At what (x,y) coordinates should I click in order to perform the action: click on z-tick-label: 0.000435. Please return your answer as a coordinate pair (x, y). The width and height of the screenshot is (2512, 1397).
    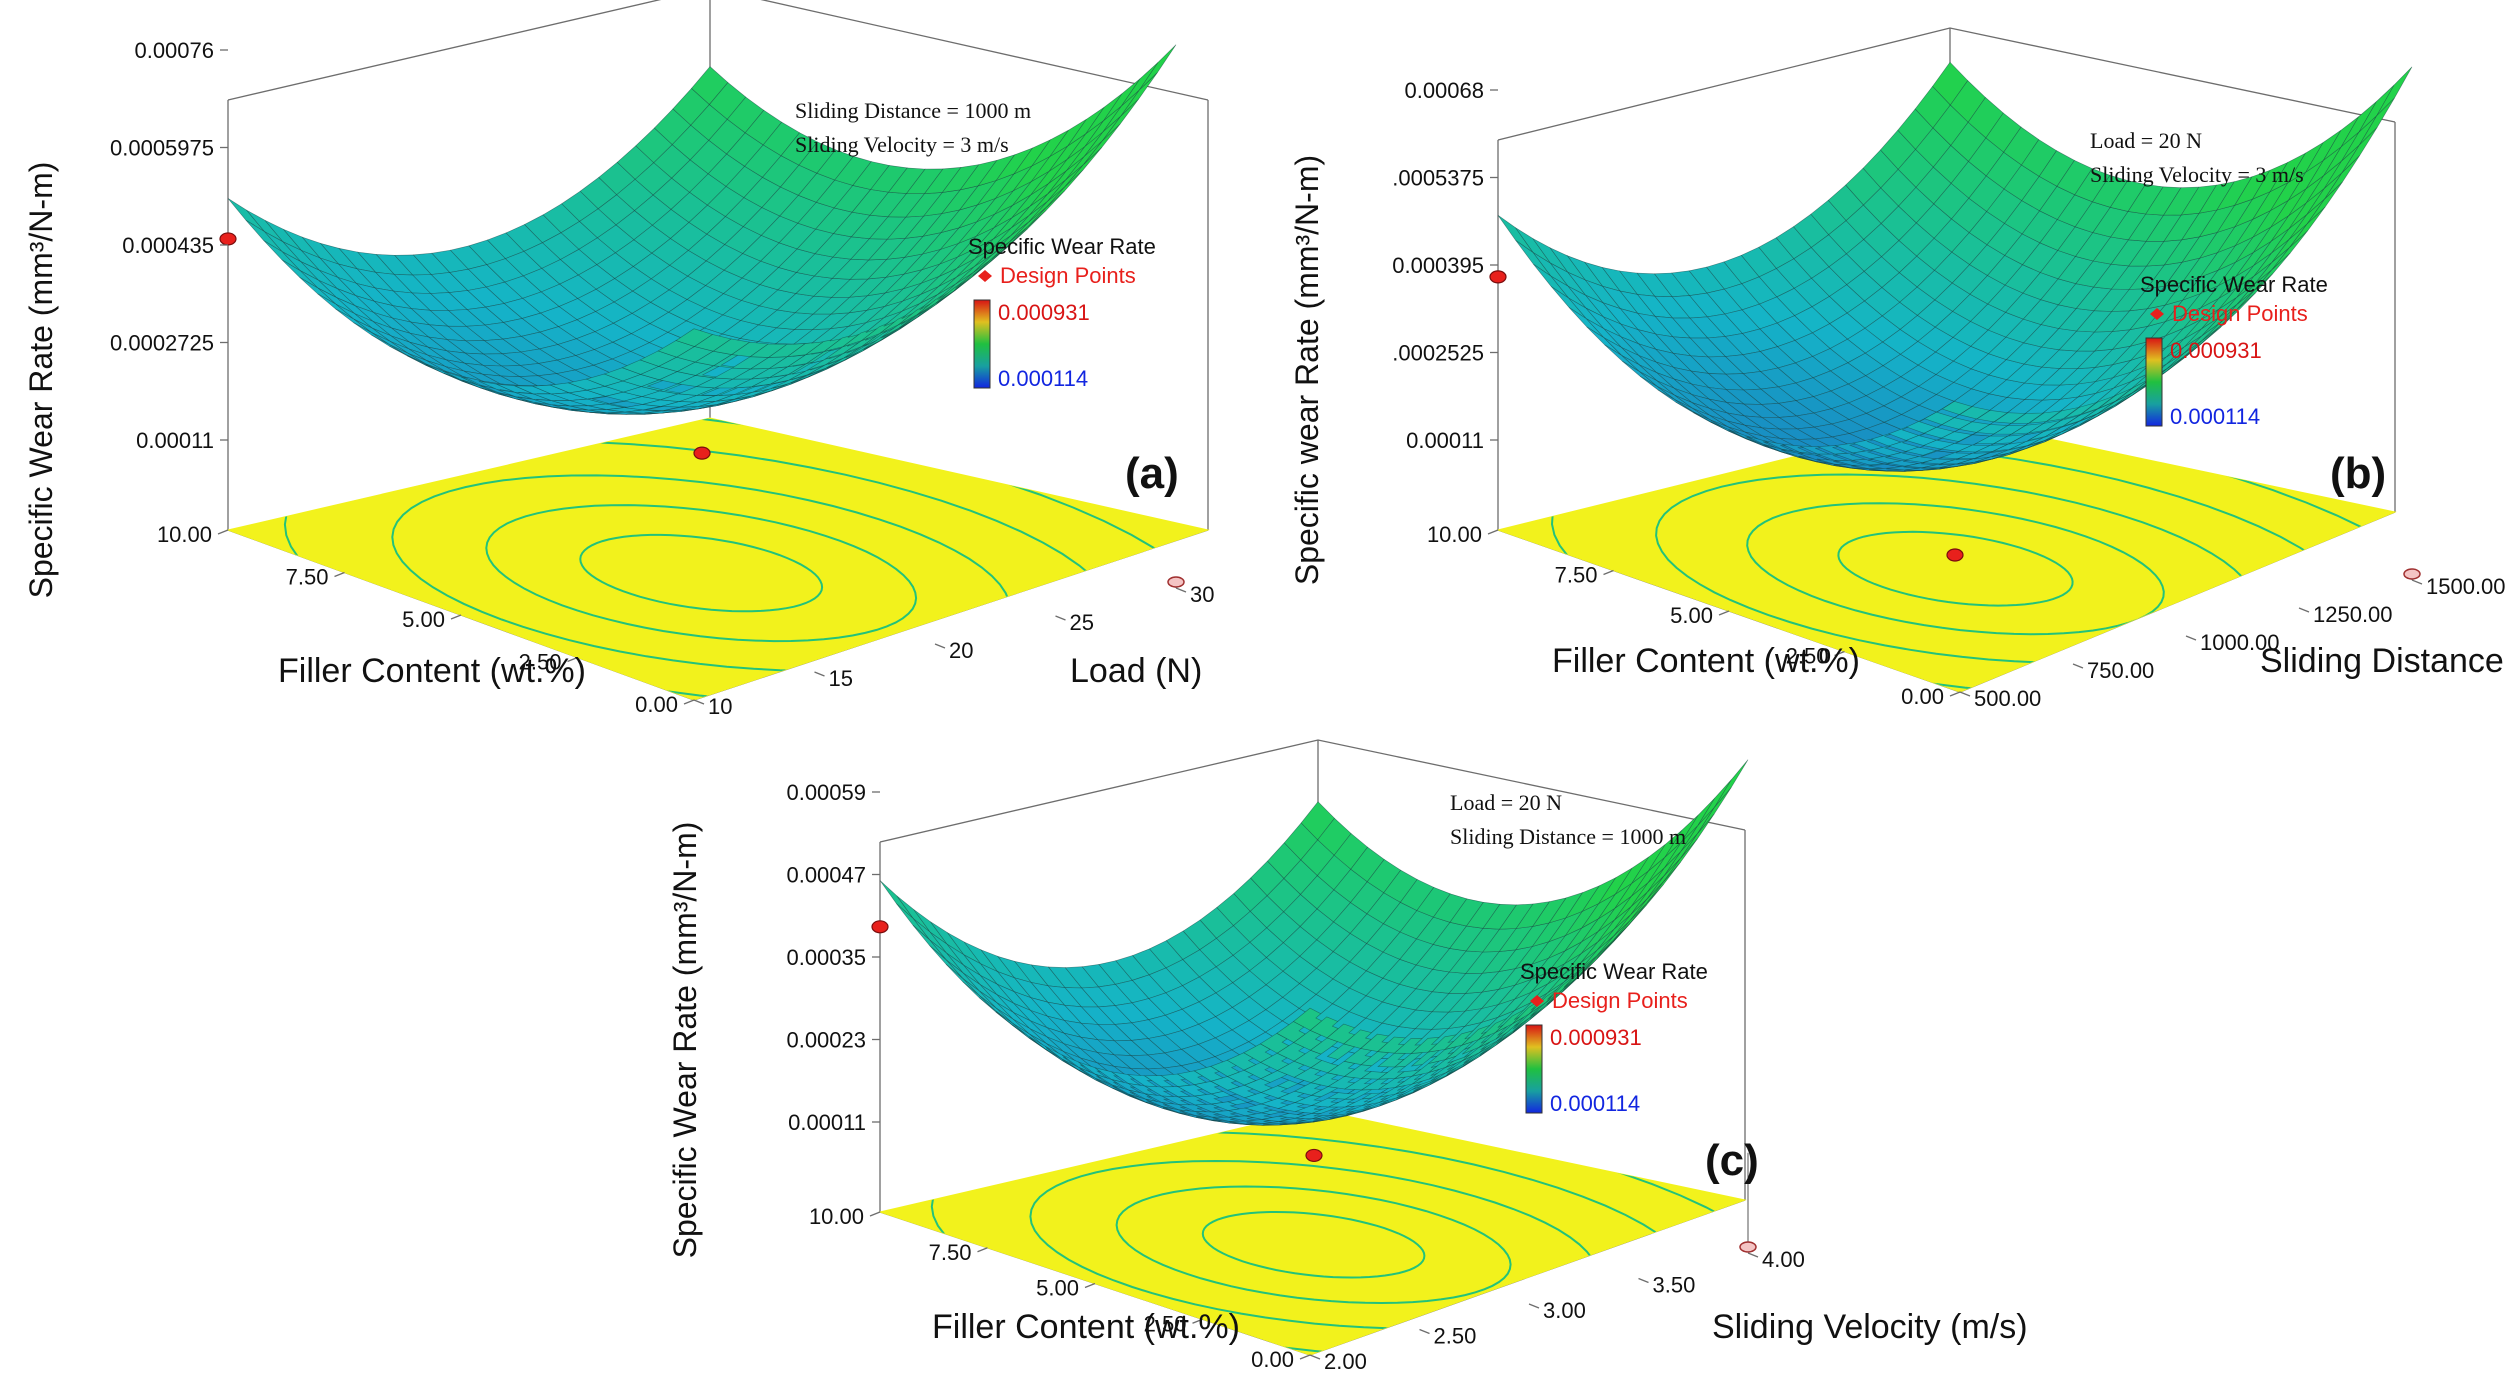
    Looking at the image, I should click on (168, 245).